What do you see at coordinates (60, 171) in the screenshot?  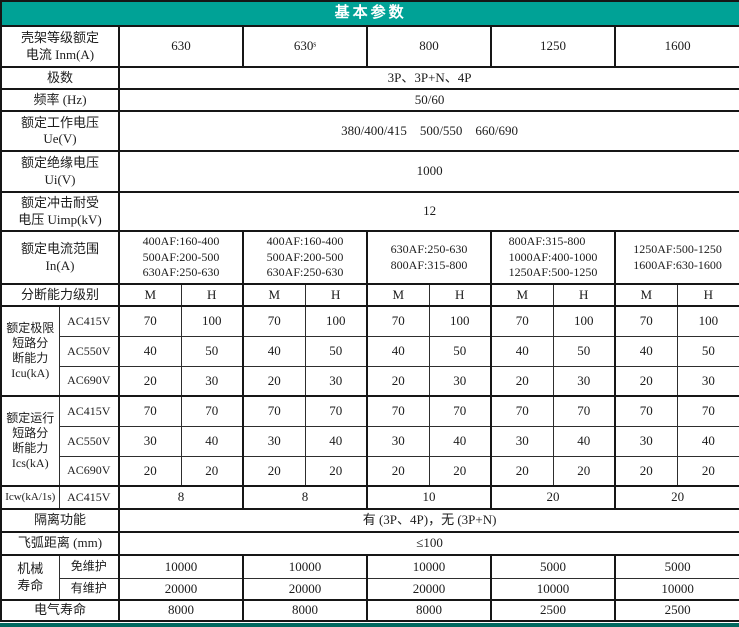 I see `row-label-insulation-voltage: 额定绝缘电压 Ui(V)` at bounding box center [60, 171].